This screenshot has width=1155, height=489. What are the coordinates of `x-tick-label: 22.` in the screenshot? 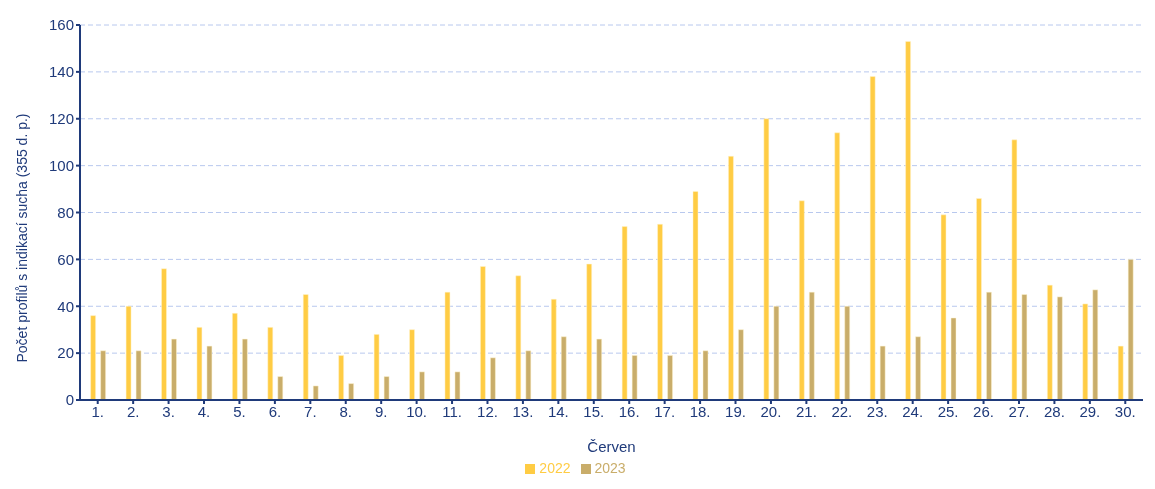 It's located at (842, 411).